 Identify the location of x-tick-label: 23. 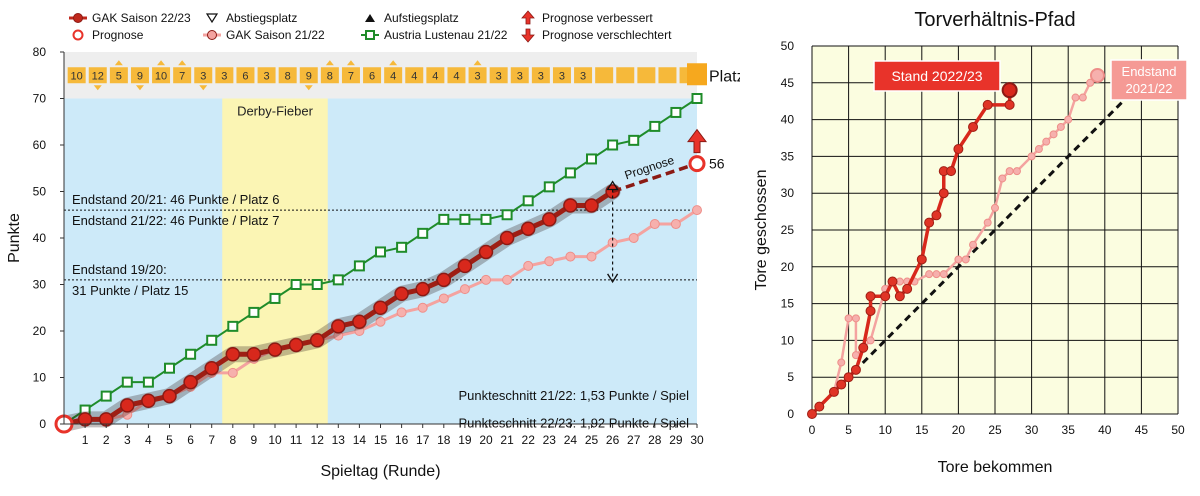
(550, 440).